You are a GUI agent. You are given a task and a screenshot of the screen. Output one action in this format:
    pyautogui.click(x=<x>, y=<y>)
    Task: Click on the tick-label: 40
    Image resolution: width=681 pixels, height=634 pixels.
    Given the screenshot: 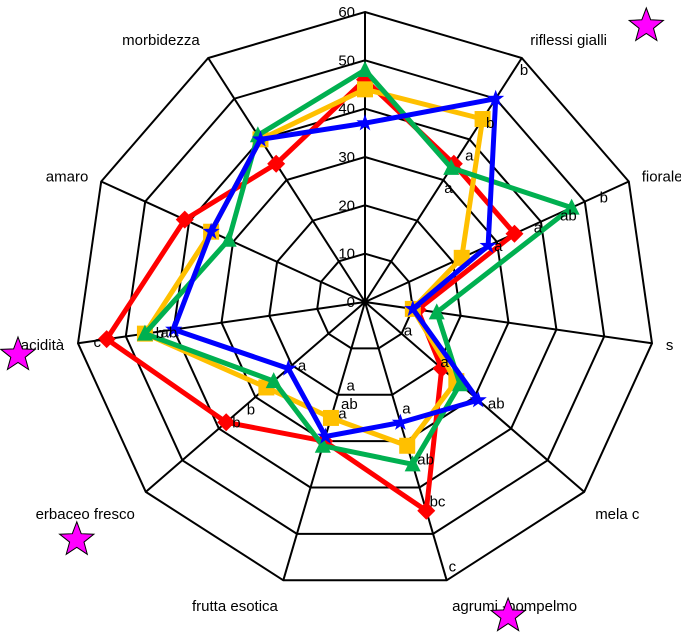 What is the action you would take?
    pyautogui.click(x=346, y=109)
    